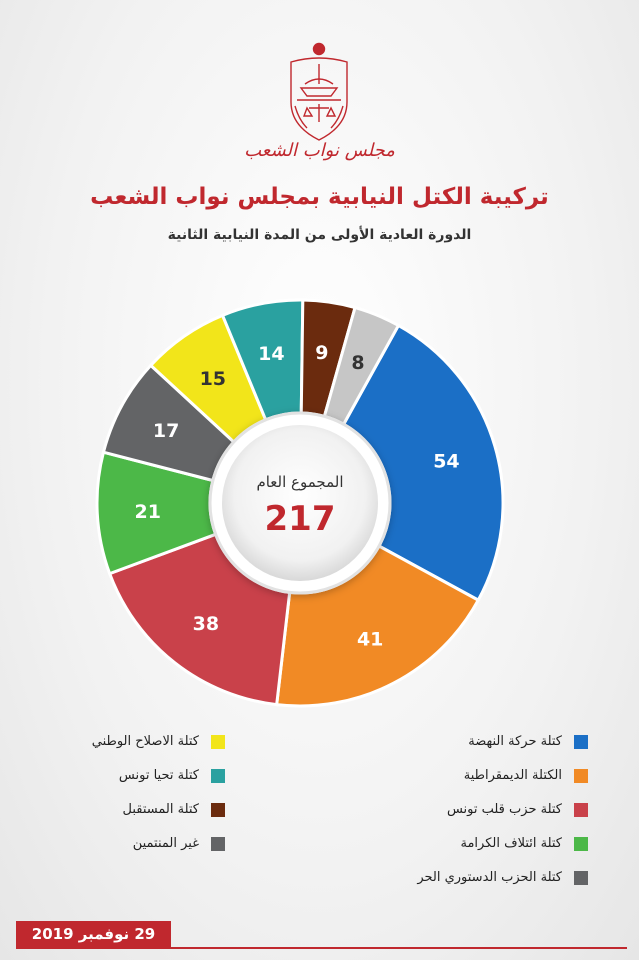 This screenshot has height=960, width=639. Describe the element at coordinates (489, 877) in the screenshot. I see `legend-label: كتلة الحزب الدستوري الحر` at that location.